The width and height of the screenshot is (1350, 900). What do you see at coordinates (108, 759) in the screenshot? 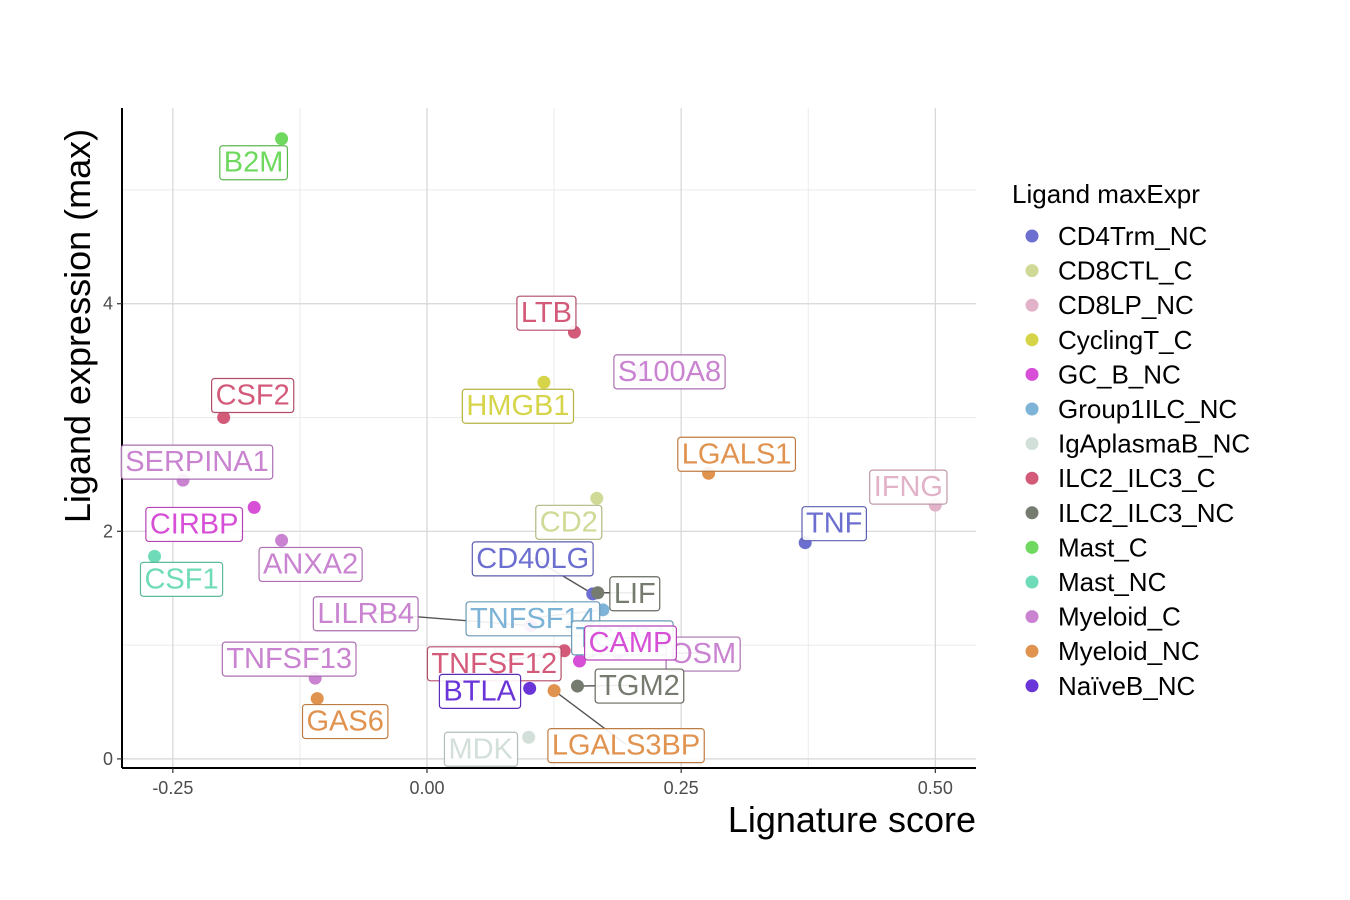
I see `y-tick-label: 0` at bounding box center [108, 759].